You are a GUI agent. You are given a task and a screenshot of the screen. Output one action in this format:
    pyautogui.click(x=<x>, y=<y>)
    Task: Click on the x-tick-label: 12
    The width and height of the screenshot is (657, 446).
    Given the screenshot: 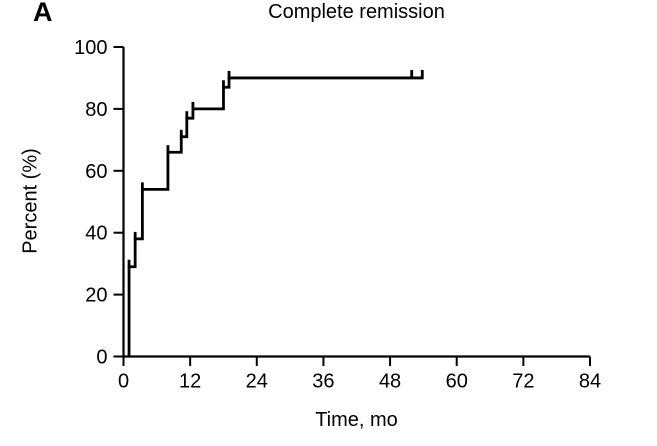 What is the action you would take?
    pyautogui.click(x=190, y=382)
    